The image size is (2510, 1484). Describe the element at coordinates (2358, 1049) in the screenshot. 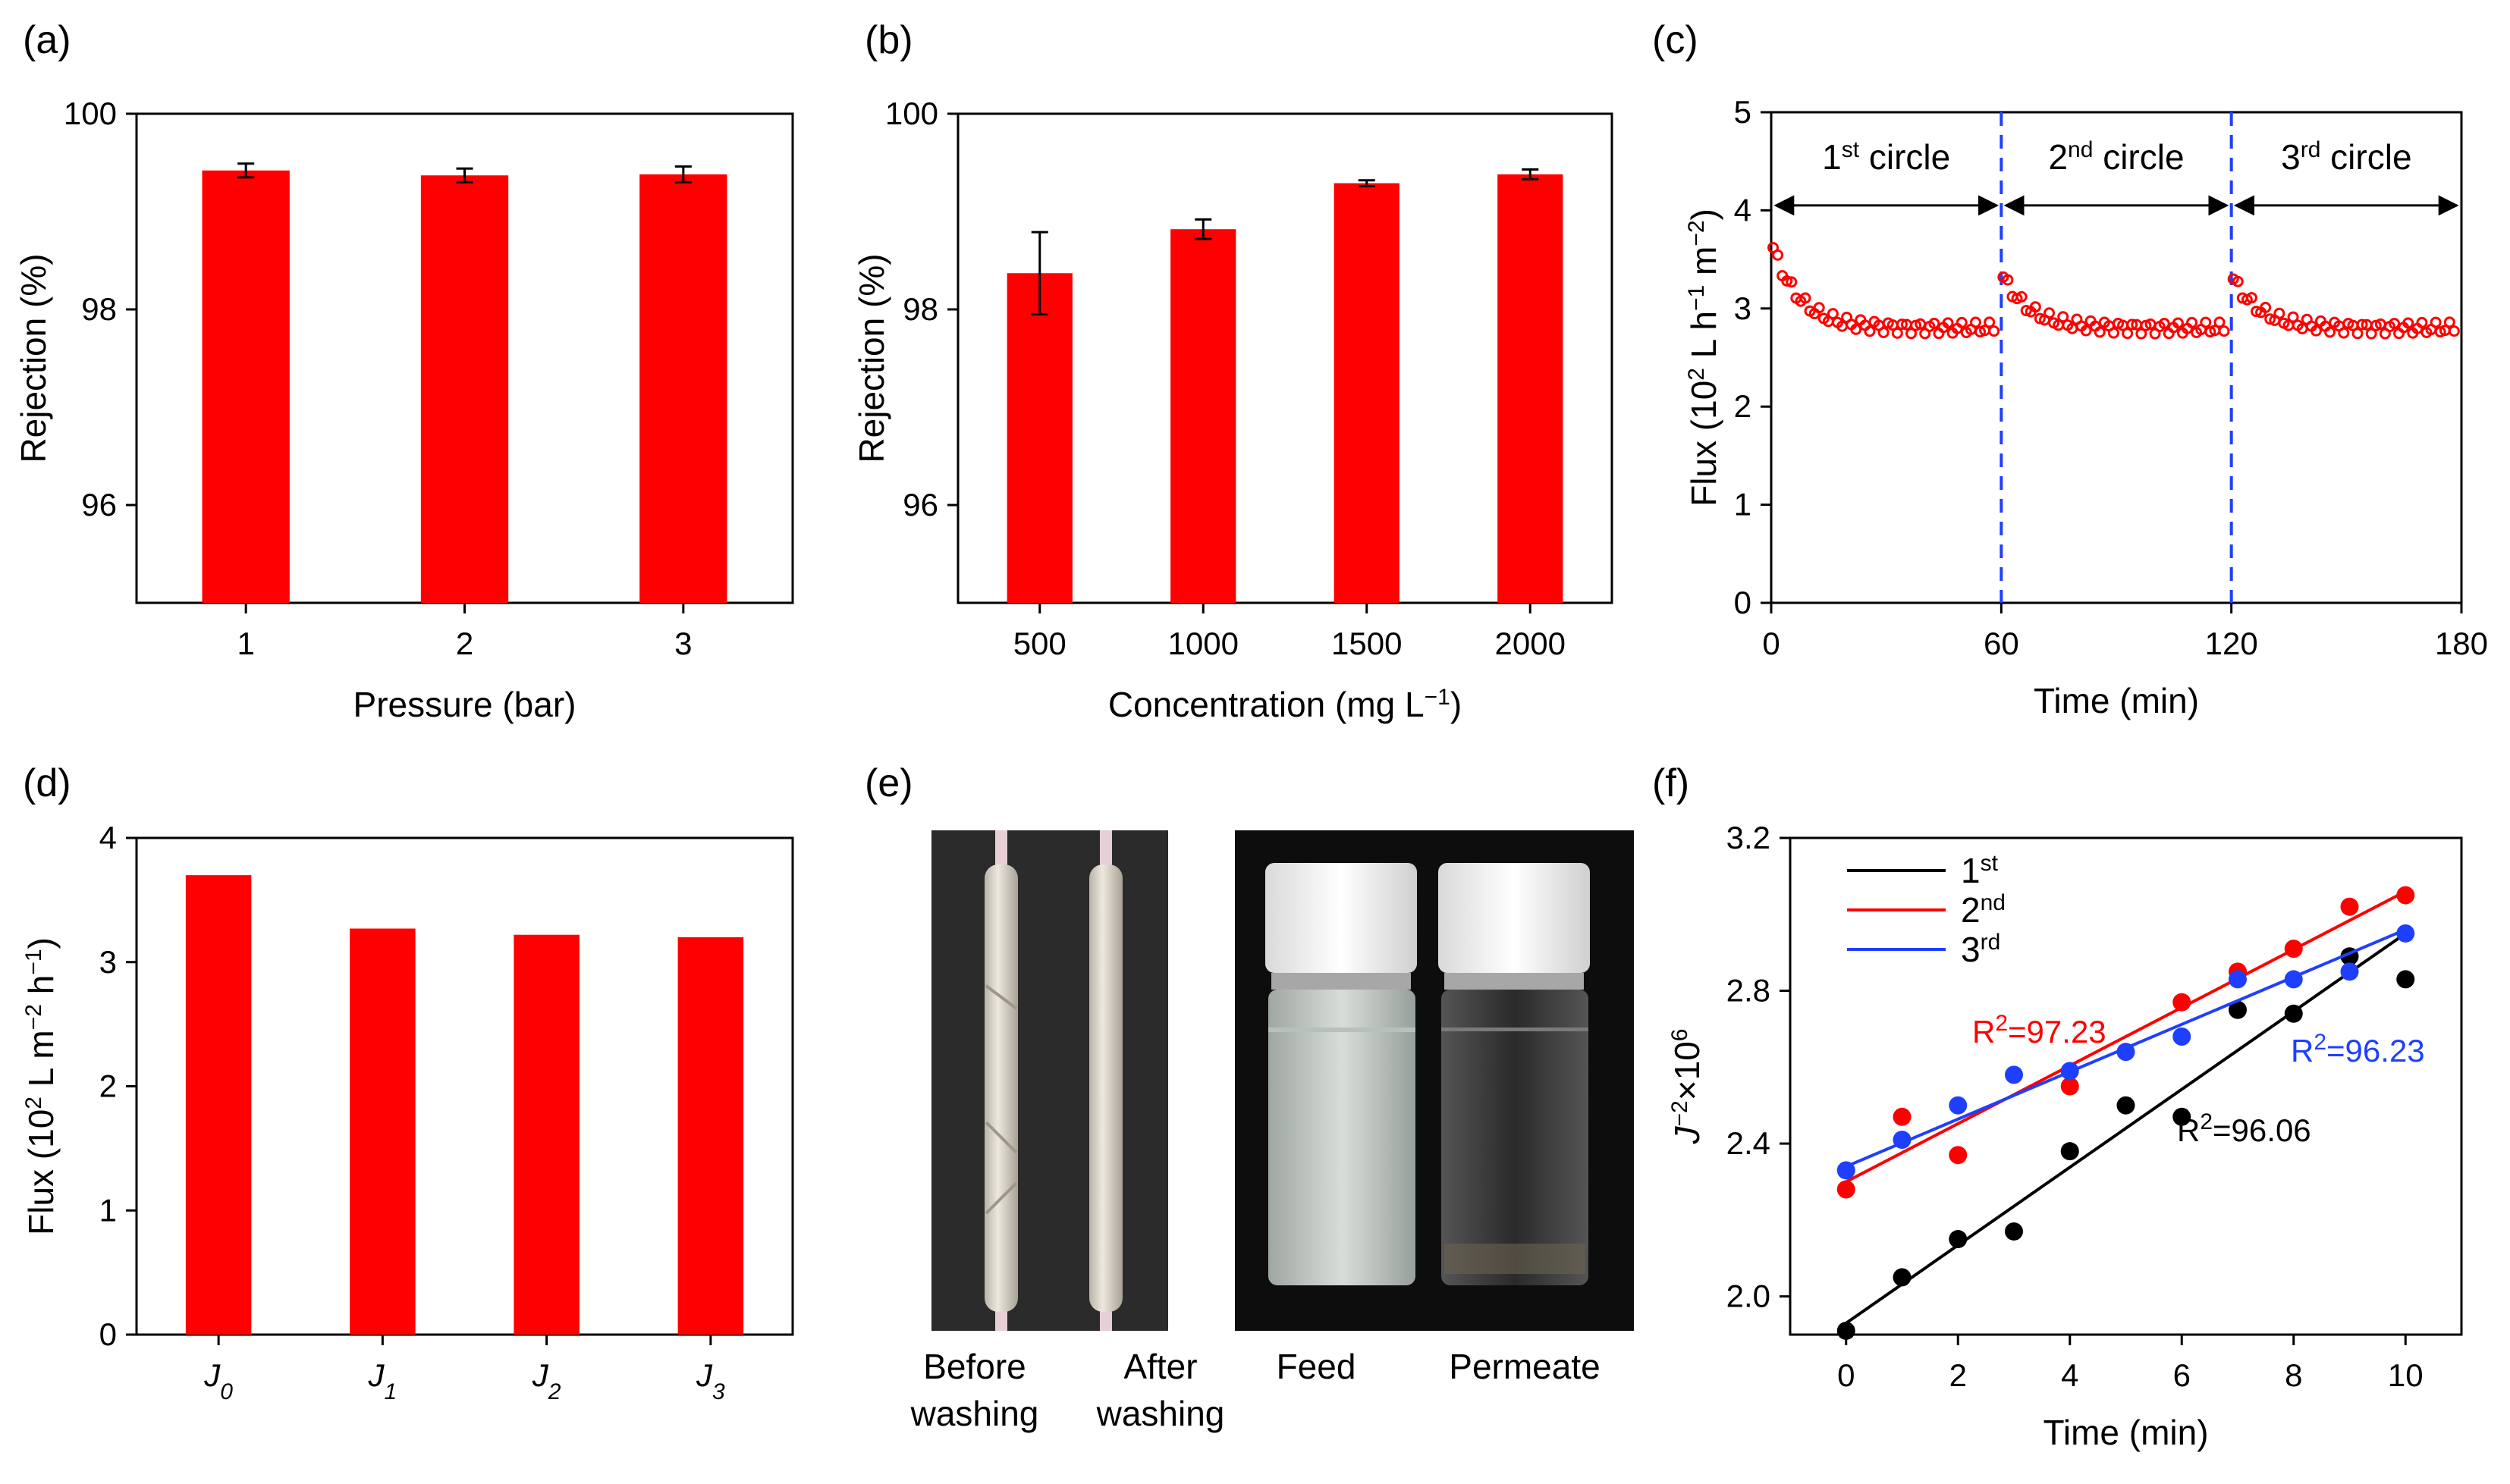

I see `r2-label: R2=96.23` at that location.